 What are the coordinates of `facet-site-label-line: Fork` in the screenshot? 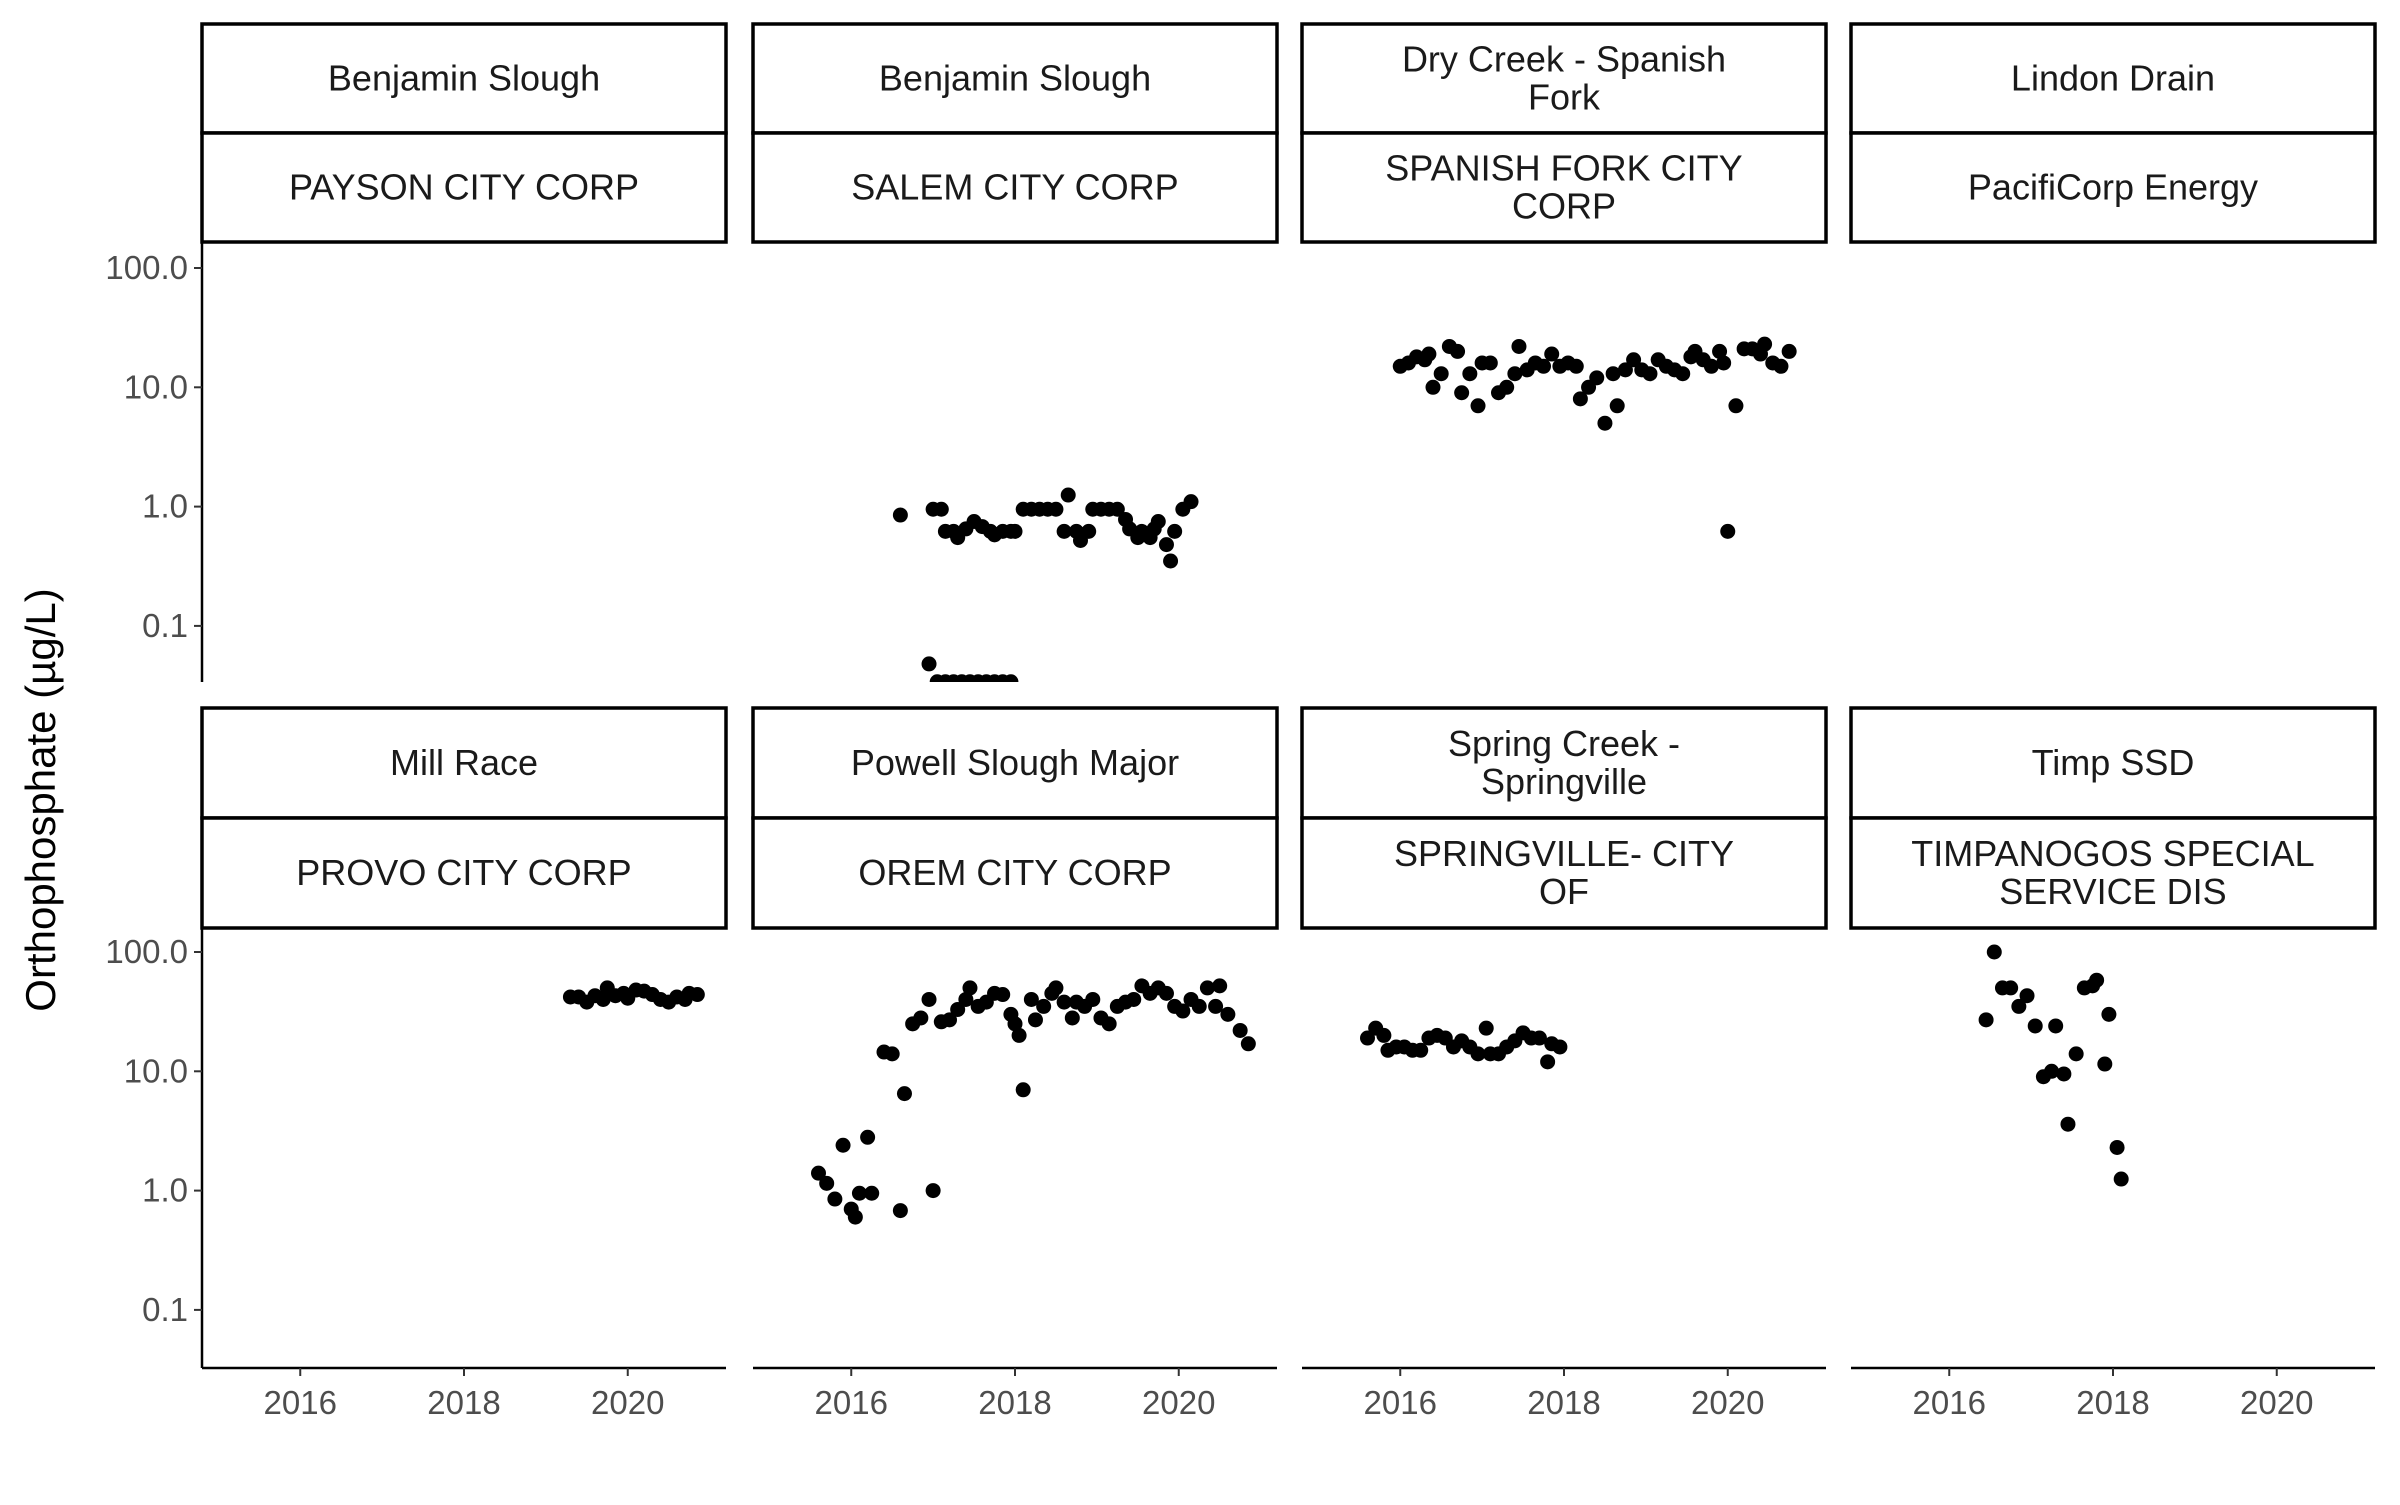 It's located at (1564, 97).